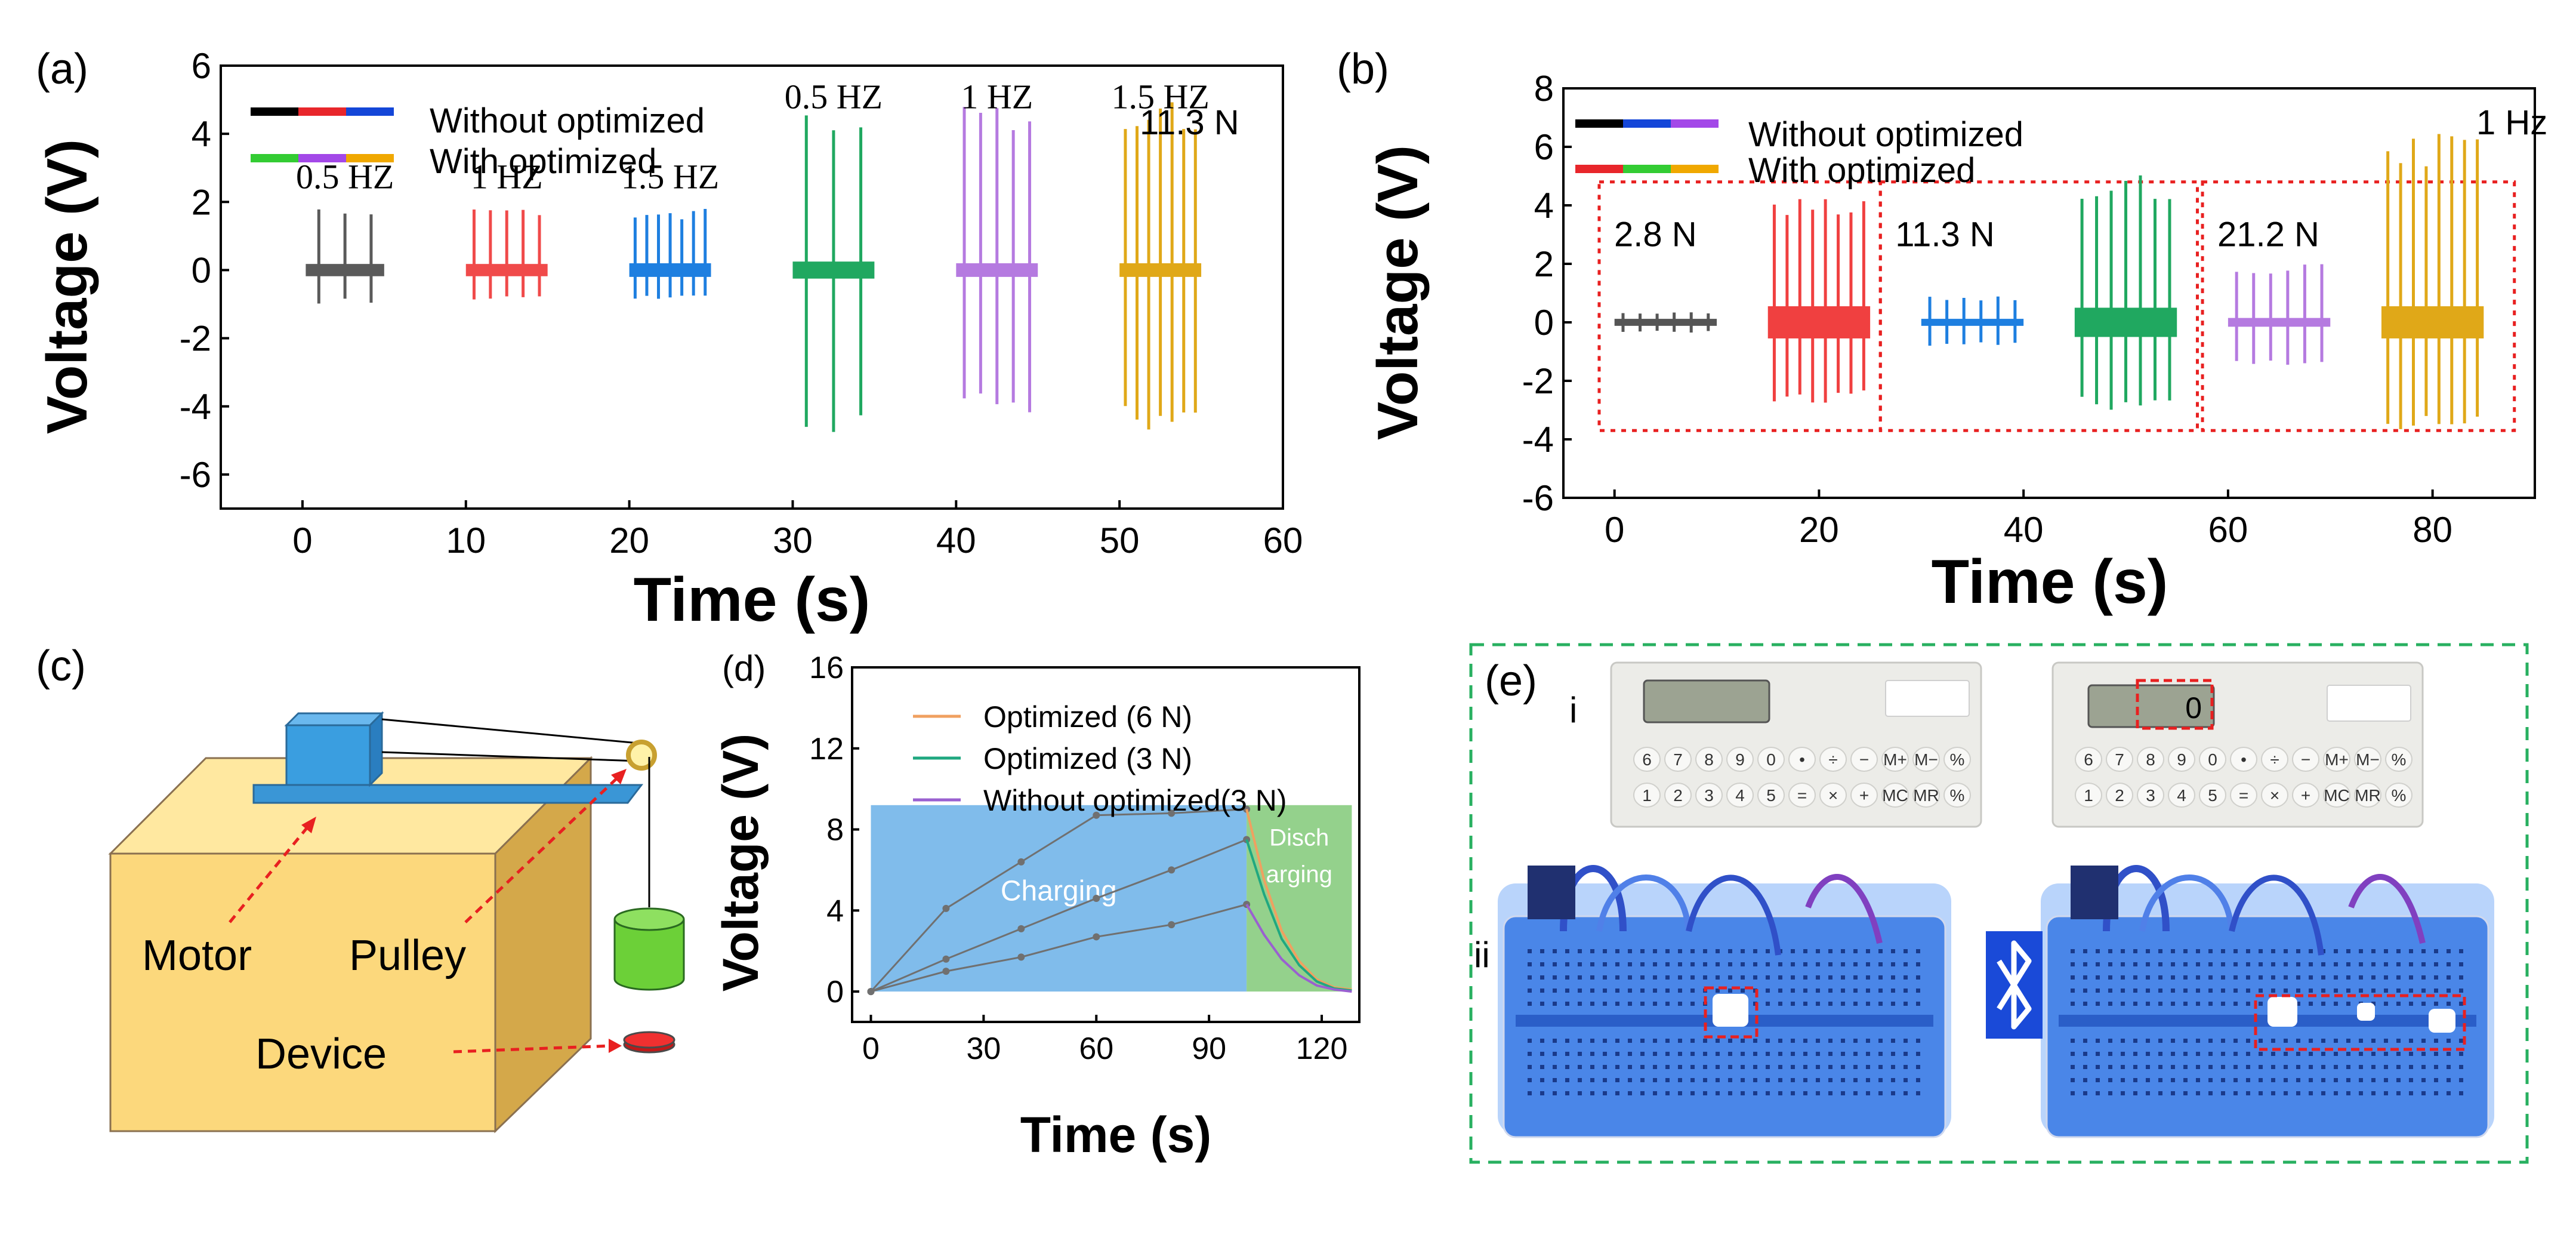 The height and width of the screenshot is (1241, 2576). I want to click on device-label: Device, so click(321, 1054).